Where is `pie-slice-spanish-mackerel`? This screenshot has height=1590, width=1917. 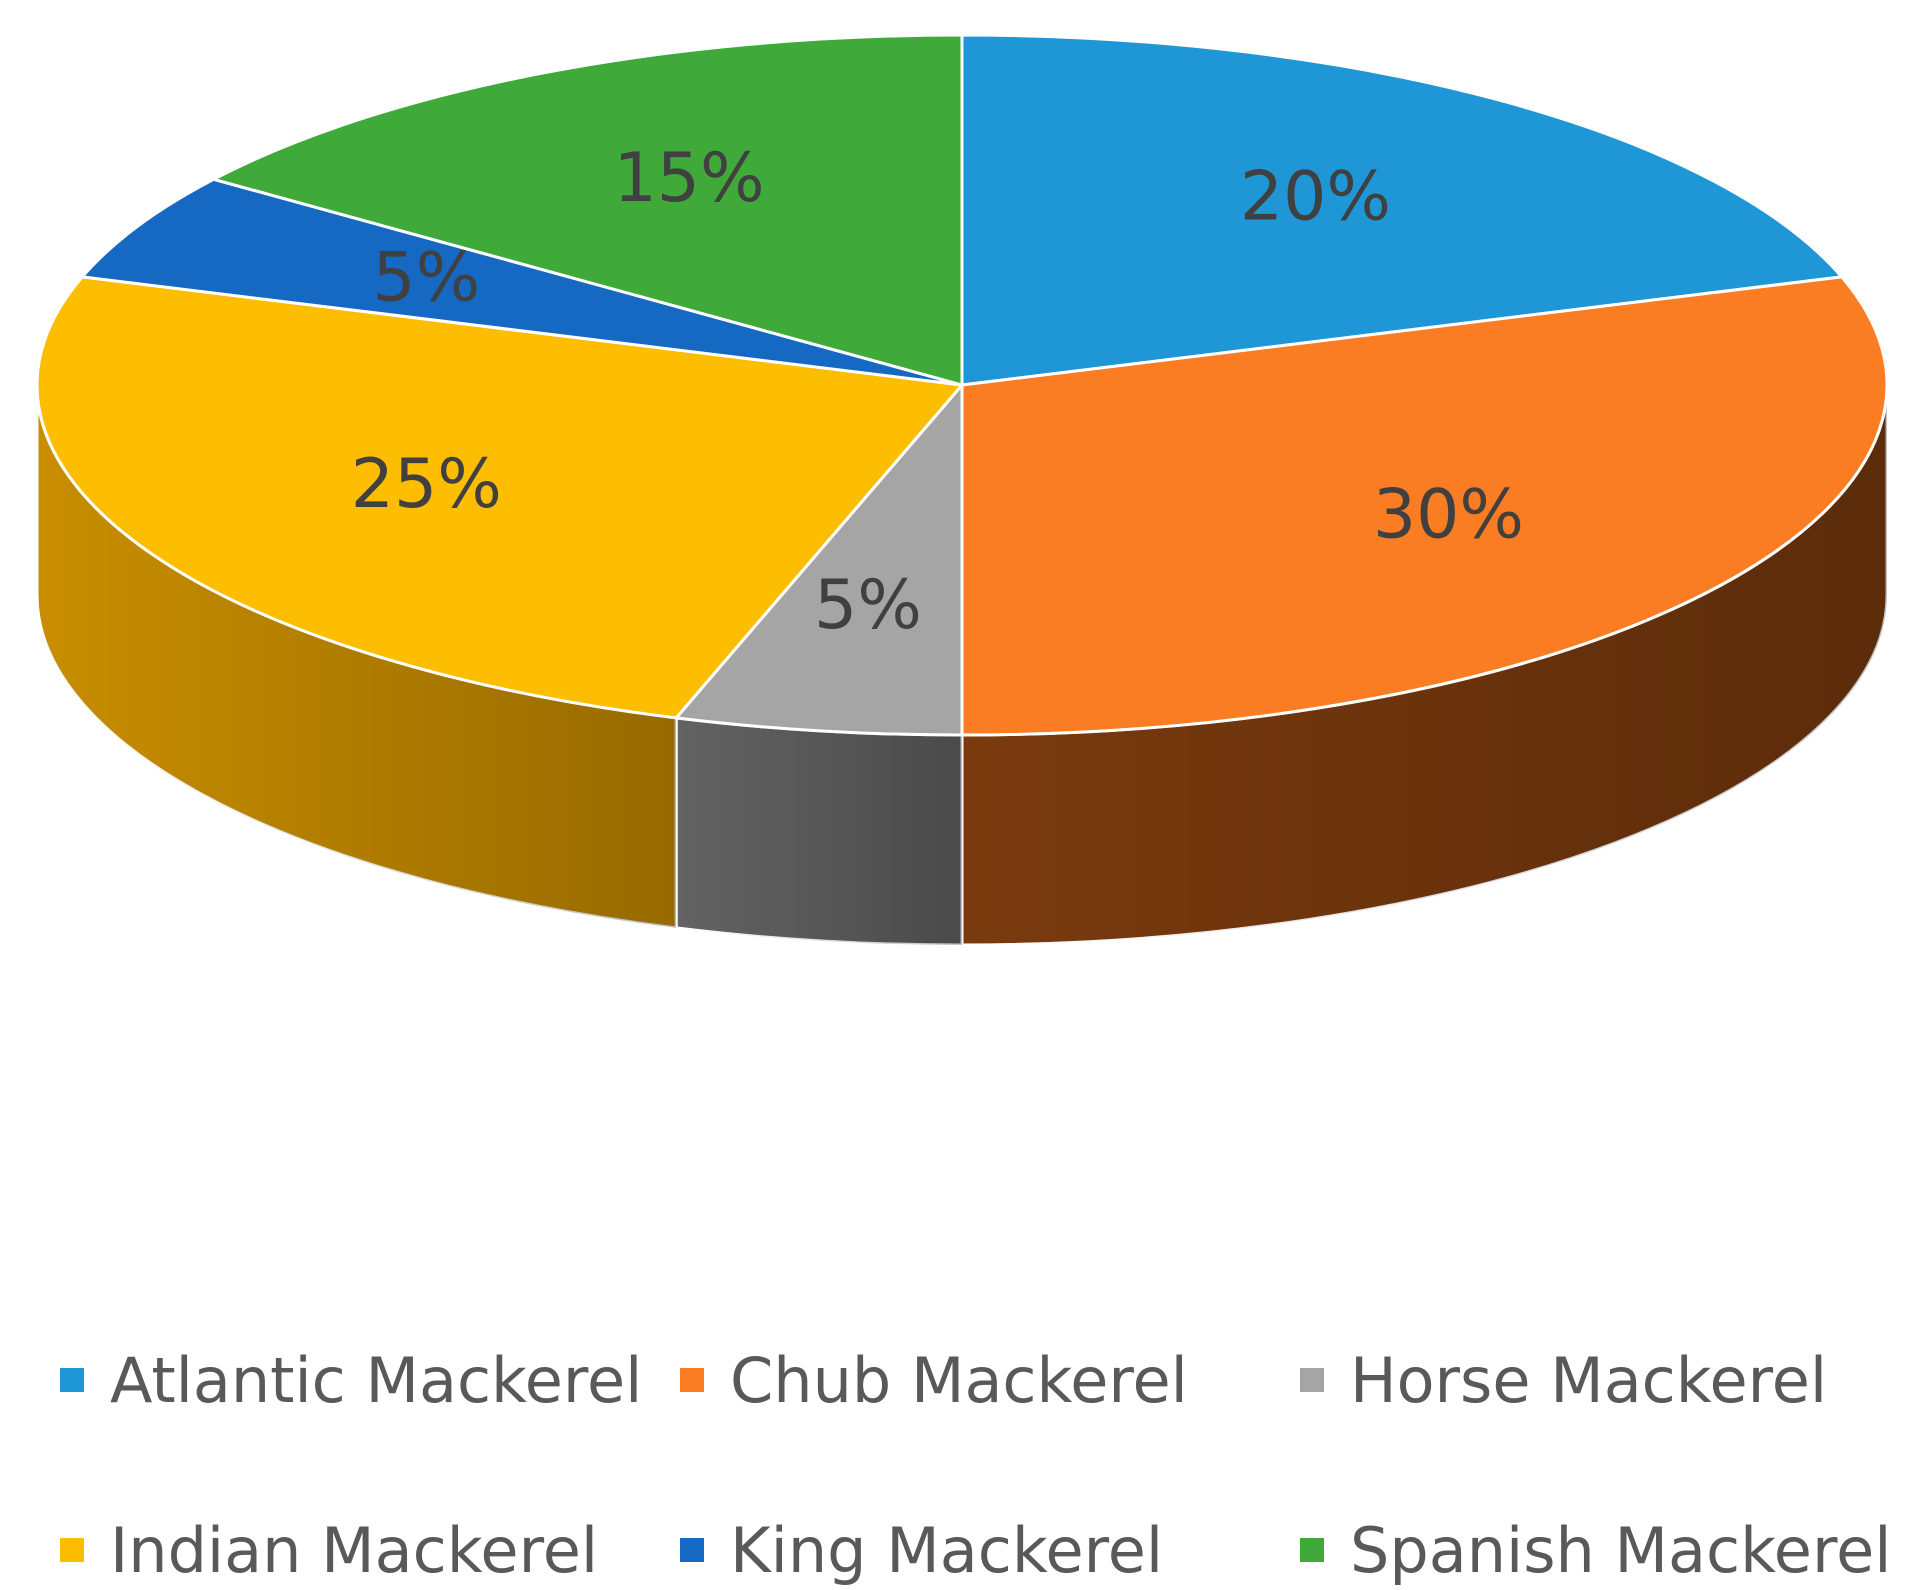
pie-slice-spanish-mackerel is located at coordinates (588, 210).